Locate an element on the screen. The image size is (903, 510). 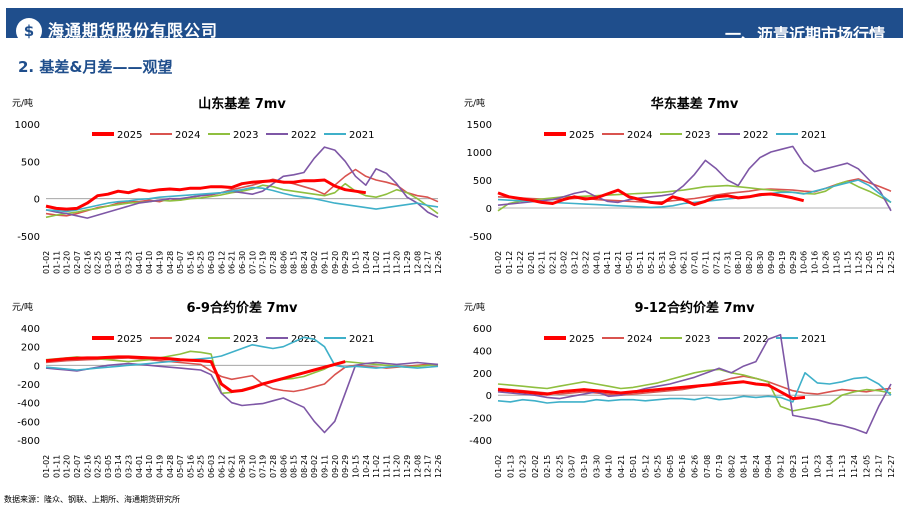
x-tick-label: 05-11 is located at coordinates (640, 262).